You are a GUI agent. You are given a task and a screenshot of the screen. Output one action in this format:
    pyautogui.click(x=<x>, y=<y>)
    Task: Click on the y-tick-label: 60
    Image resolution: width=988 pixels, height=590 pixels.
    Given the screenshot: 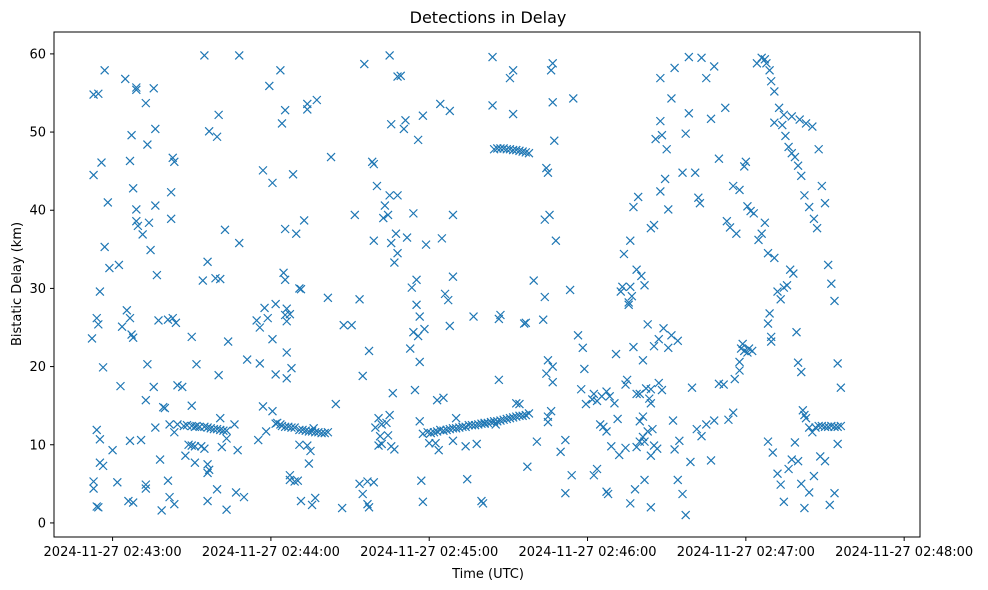 What is the action you would take?
    pyautogui.click(x=37, y=54)
    